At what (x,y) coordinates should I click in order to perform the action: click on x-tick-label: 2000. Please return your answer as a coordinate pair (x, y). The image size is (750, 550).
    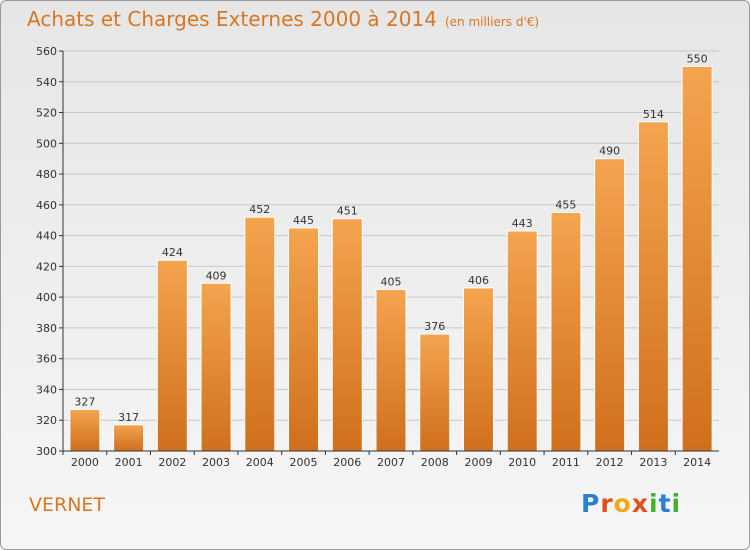
    Looking at the image, I should click on (85, 462).